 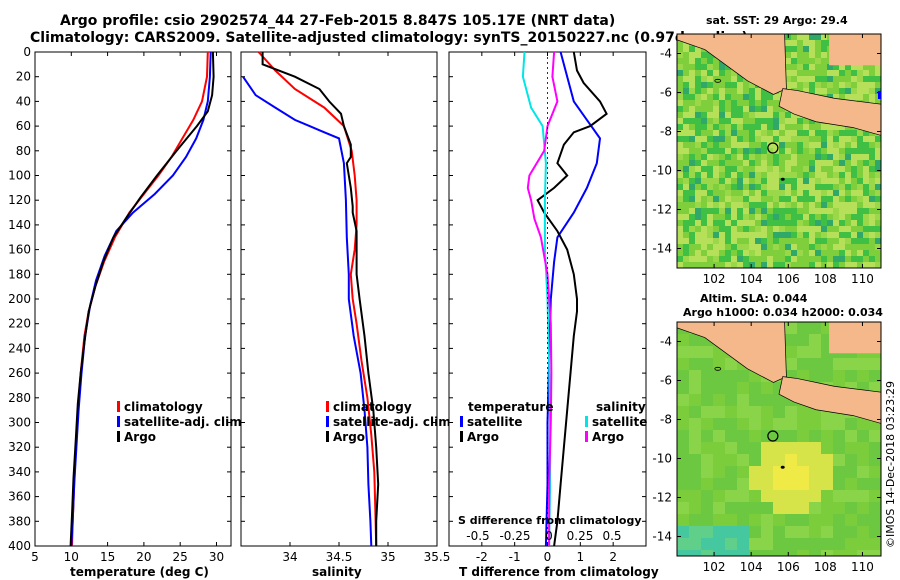 What do you see at coordinates (349, 437) in the screenshot?
I see `legend-argo: Argo` at bounding box center [349, 437].